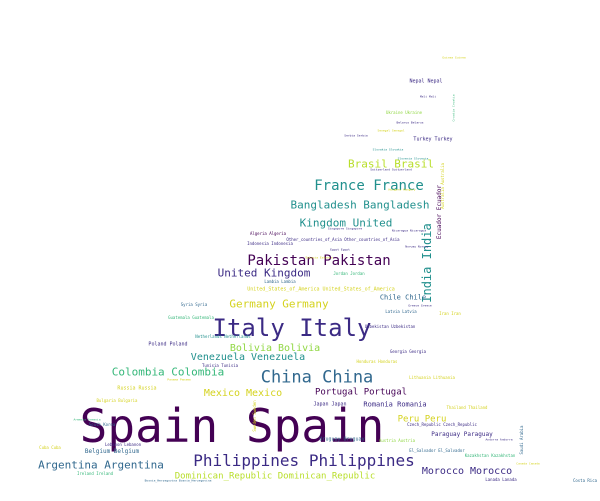  Describe the element at coordinates (268, 233) in the screenshot. I see `cloud-word: Algeria Algeria` at that location.